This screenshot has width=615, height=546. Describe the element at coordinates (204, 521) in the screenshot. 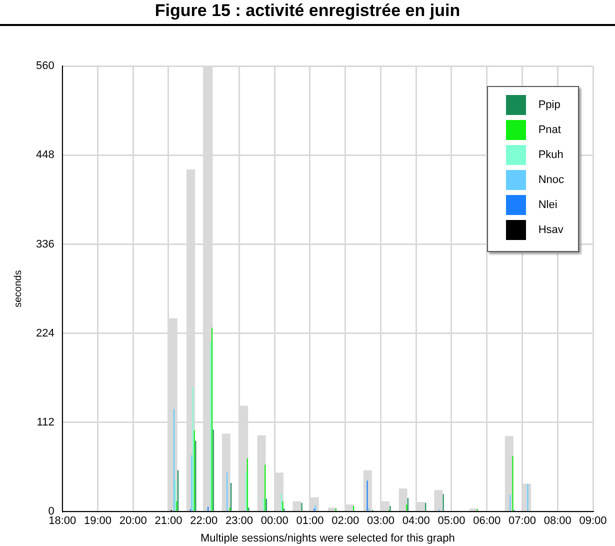

I see `x-tick-label: 22:00` at that location.